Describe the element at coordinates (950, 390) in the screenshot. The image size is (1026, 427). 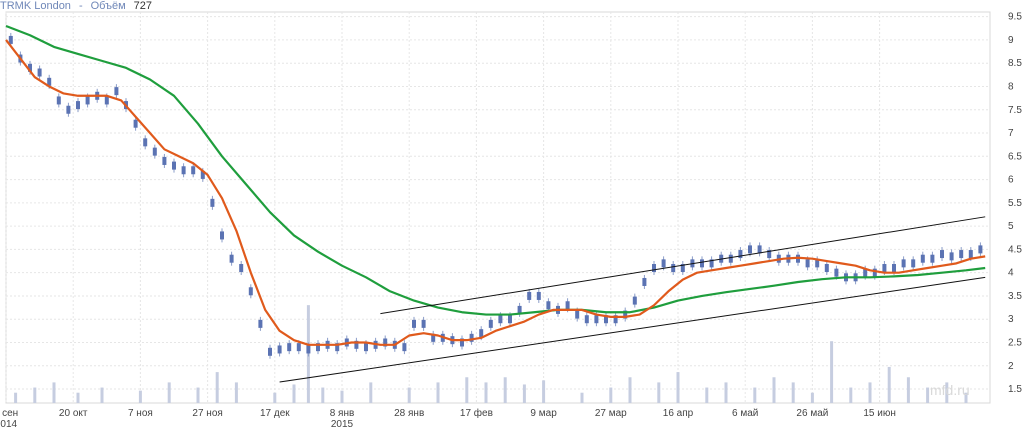
I see `watermark: mfd.ru` at that location.